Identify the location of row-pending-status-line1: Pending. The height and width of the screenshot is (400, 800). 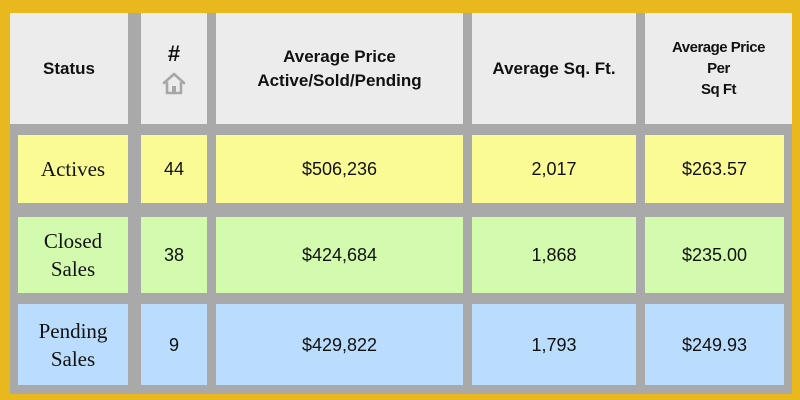
(73, 330).